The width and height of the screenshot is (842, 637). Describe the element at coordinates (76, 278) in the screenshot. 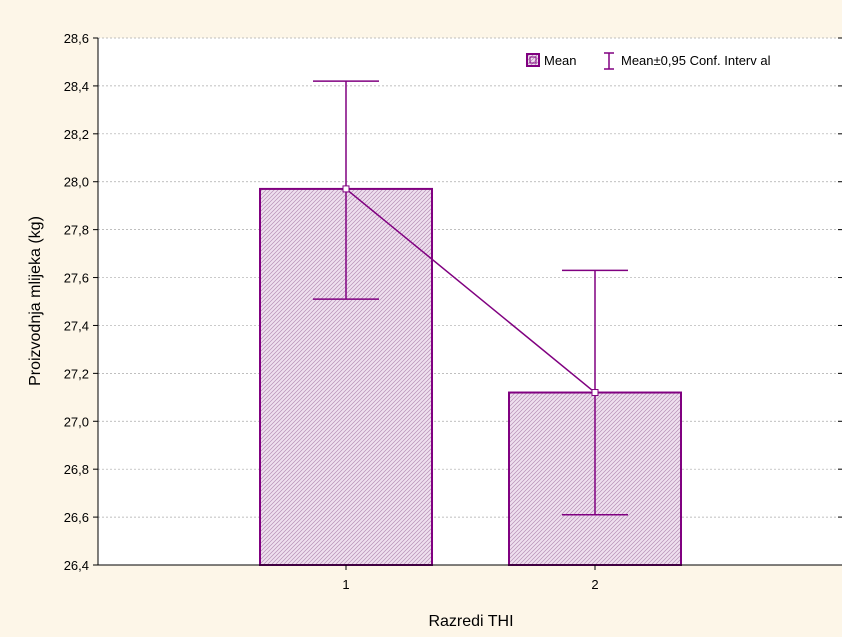

I see `y-tick-label: 27,6` at that location.